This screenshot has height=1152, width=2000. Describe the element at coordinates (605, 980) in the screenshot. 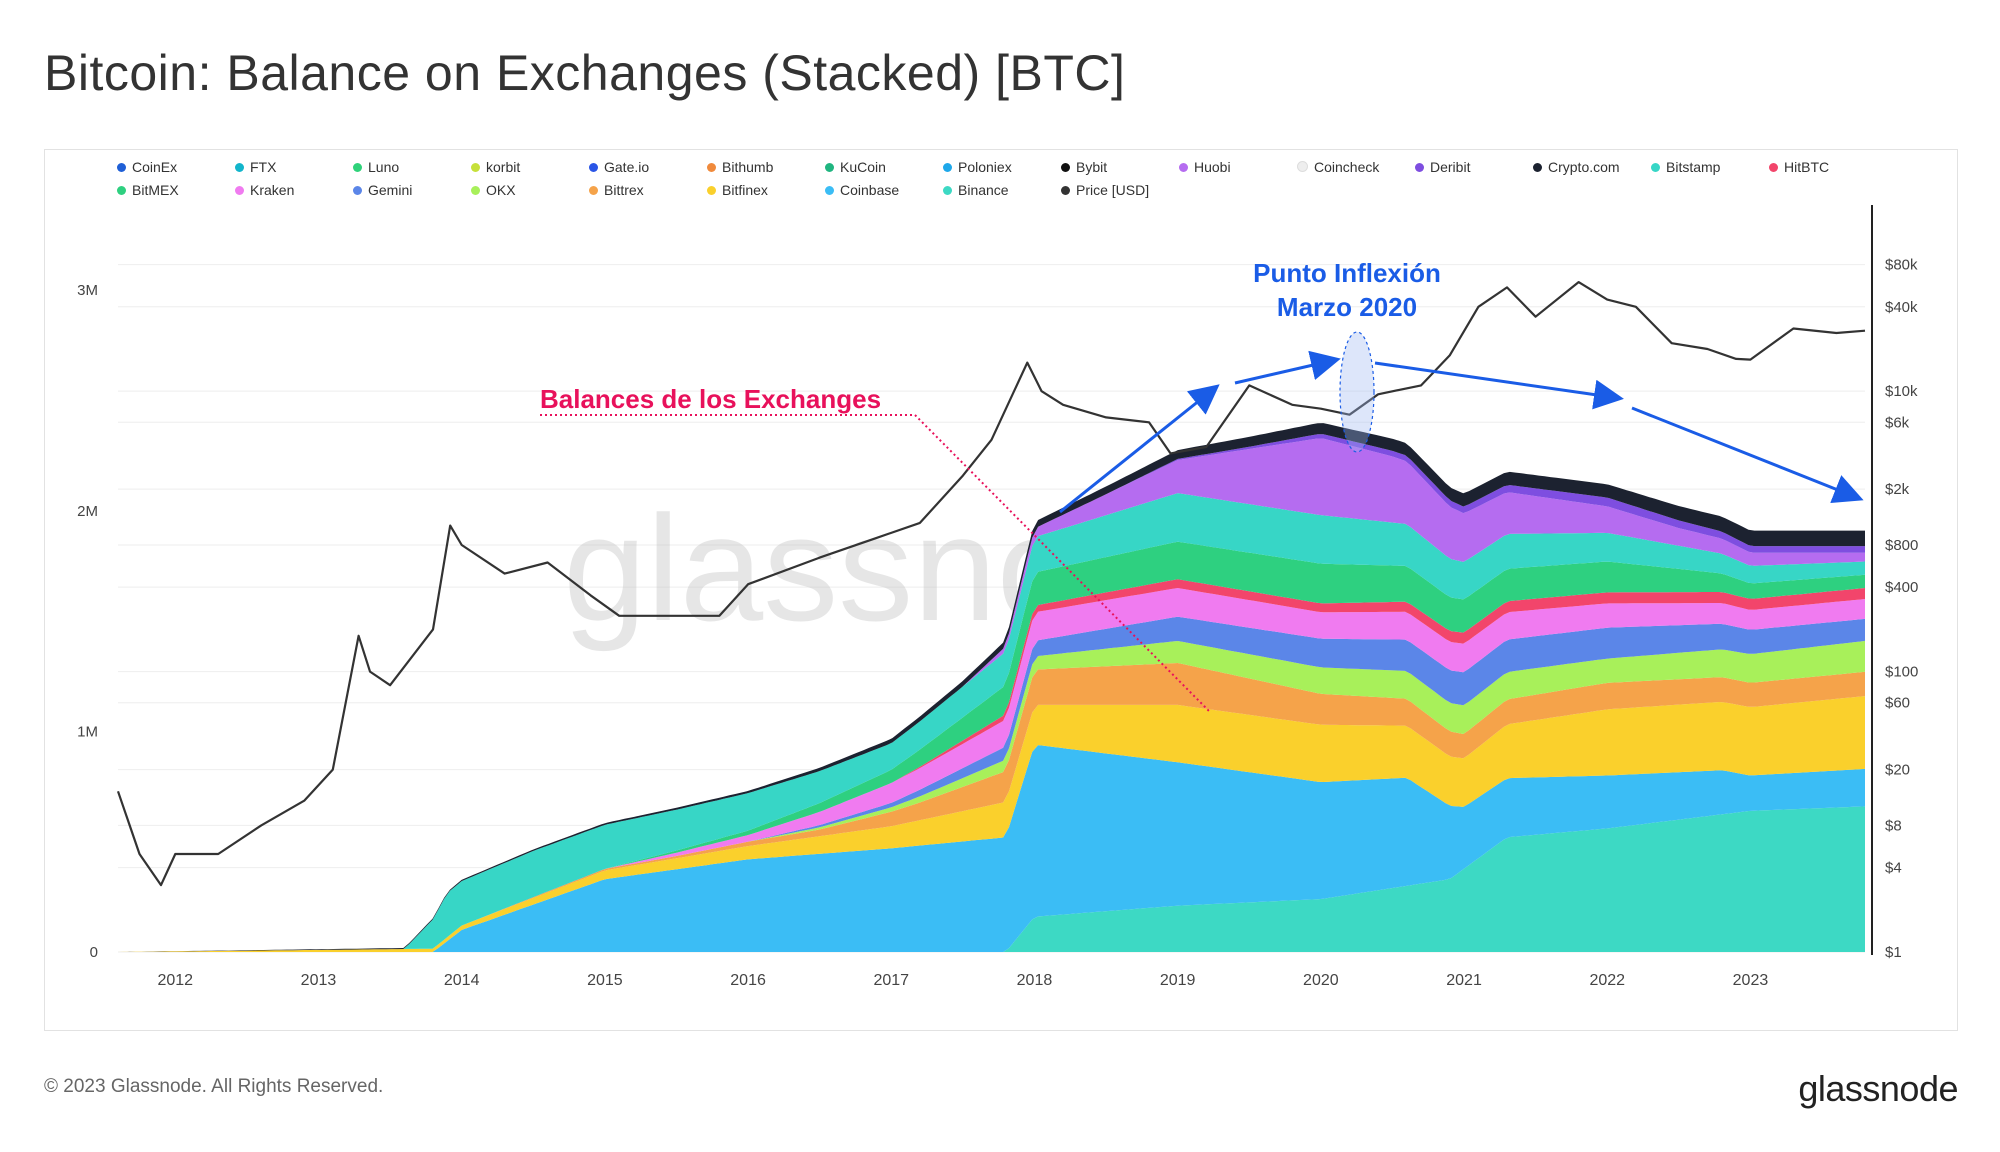

I see `x-tick-label: 2015` at that location.